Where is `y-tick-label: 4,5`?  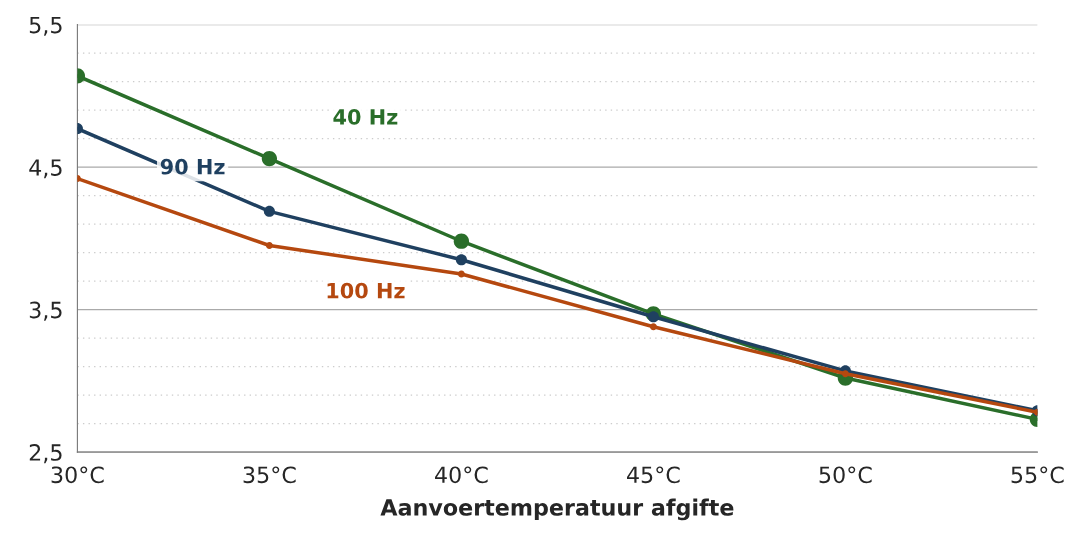
y-tick-label: 4,5 is located at coordinates (45, 169).